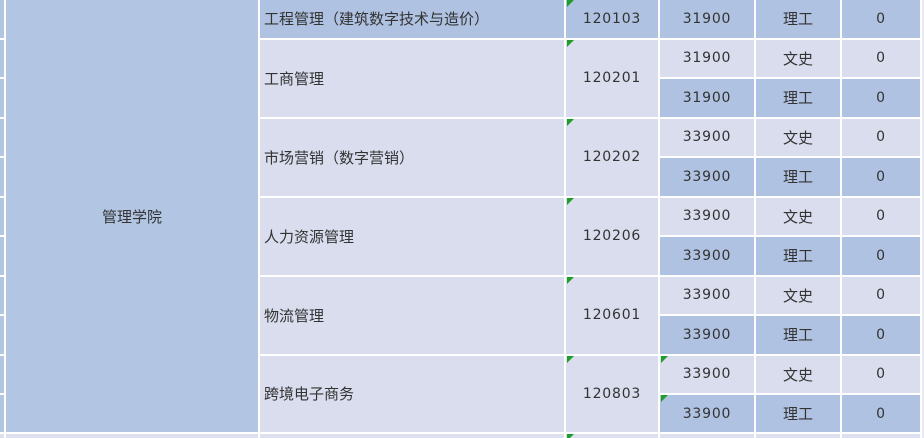 This screenshot has width=924, height=438. What do you see at coordinates (377, 19) in the screenshot?
I see `program-name: 工程管理（建筑数字技术与造价）` at bounding box center [377, 19].